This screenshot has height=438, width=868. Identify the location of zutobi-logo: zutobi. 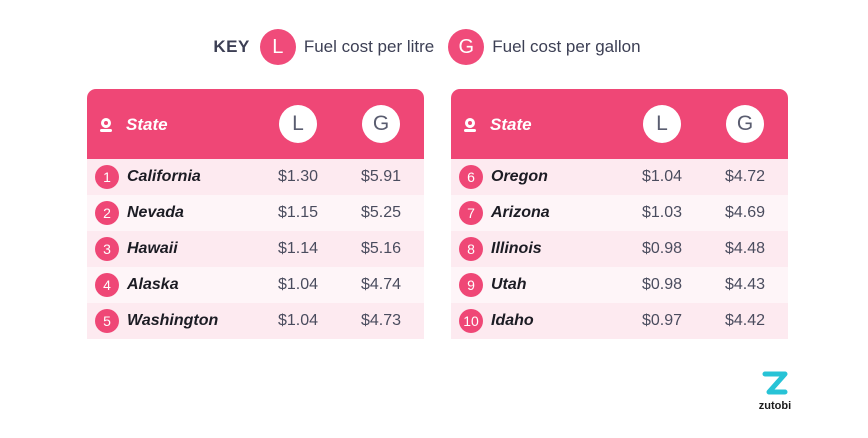
(775, 392).